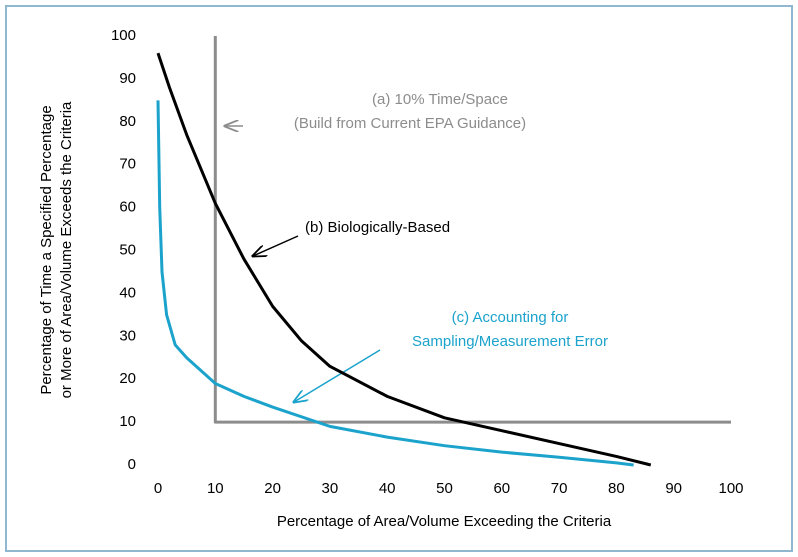  Describe the element at coordinates (132, 464) in the screenshot. I see `y-tick-label: 0` at that location.